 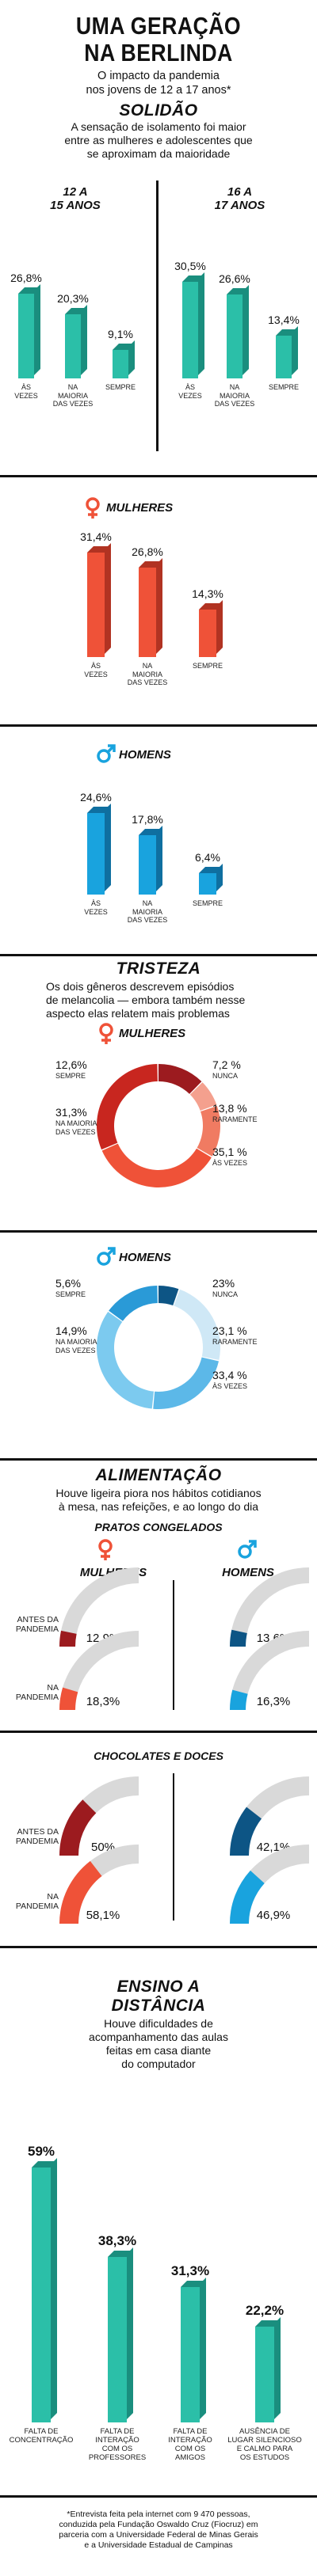 I want to click on page-subtitle-line1: O impacto da pandemia, so click(x=158, y=76).